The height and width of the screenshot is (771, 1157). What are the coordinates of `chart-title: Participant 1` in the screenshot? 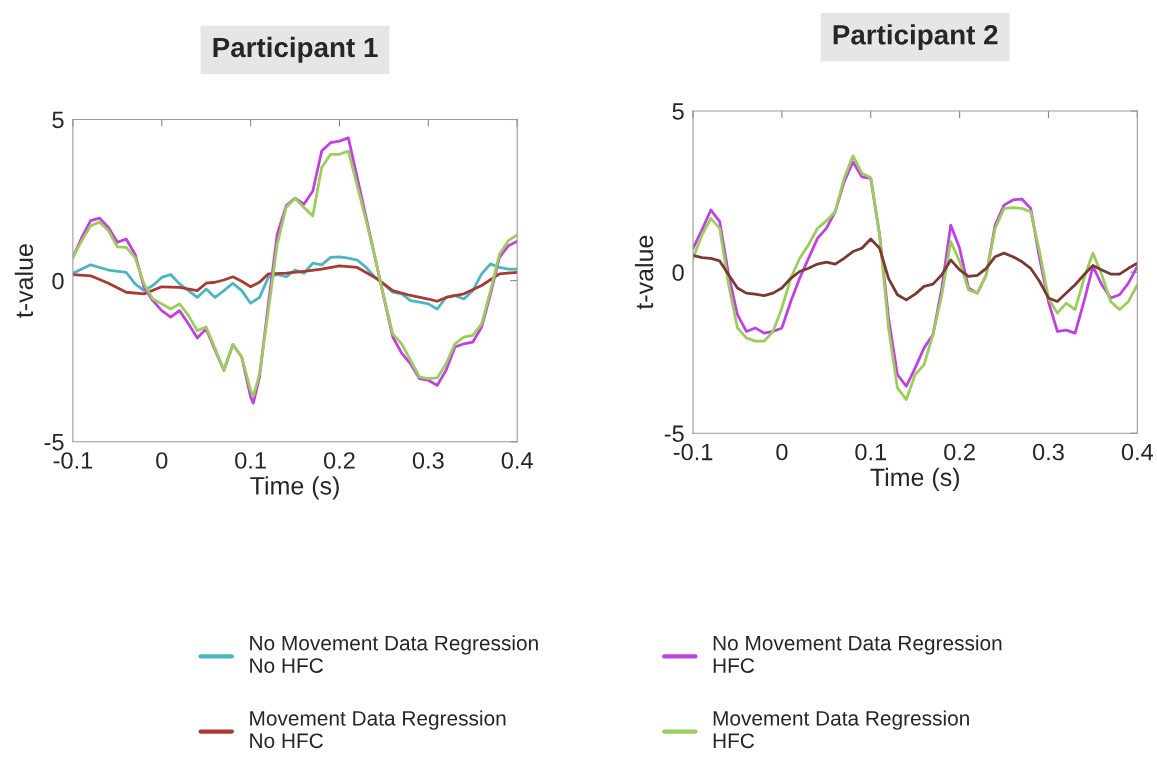 It's located at (295, 49).